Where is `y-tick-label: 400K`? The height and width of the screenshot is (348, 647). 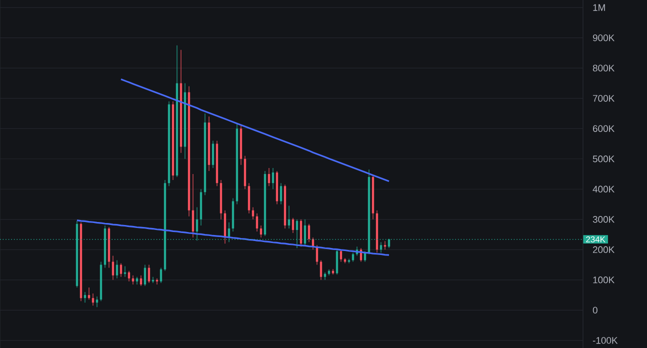
y-tick-label: 400K is located at coordinates (603, 189).